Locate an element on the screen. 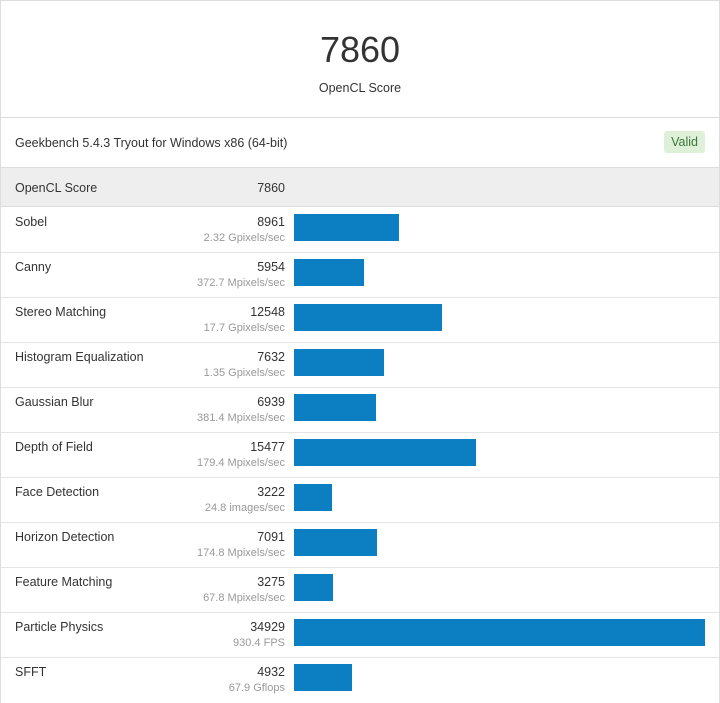  workload-name: Depth of Field is located at coordinates (54, 447).